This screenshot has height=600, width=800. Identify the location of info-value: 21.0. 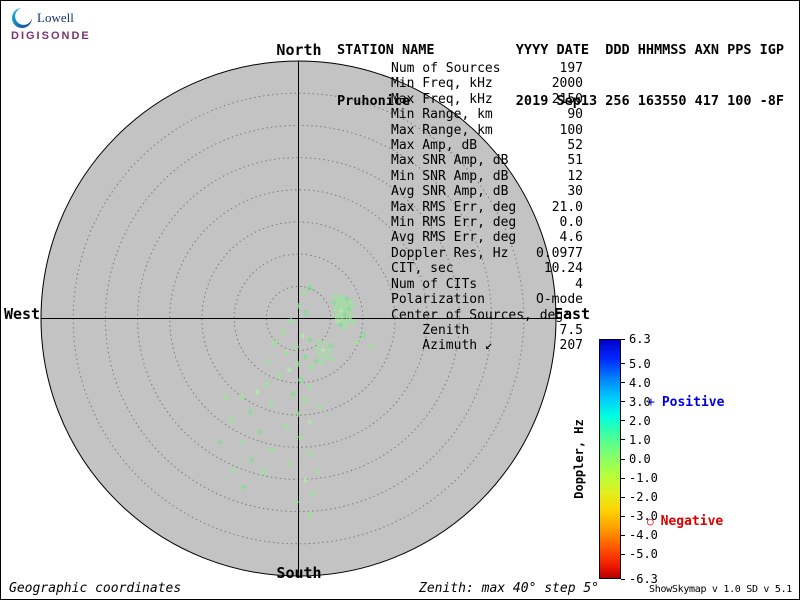
(567, 207).